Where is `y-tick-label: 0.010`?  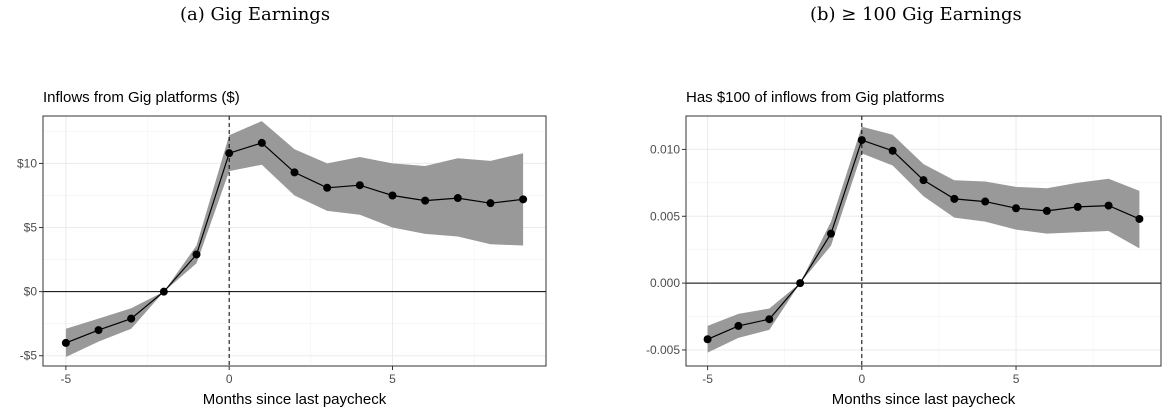 y-tick-label: 0.010 is located at coordinates (665, 149).